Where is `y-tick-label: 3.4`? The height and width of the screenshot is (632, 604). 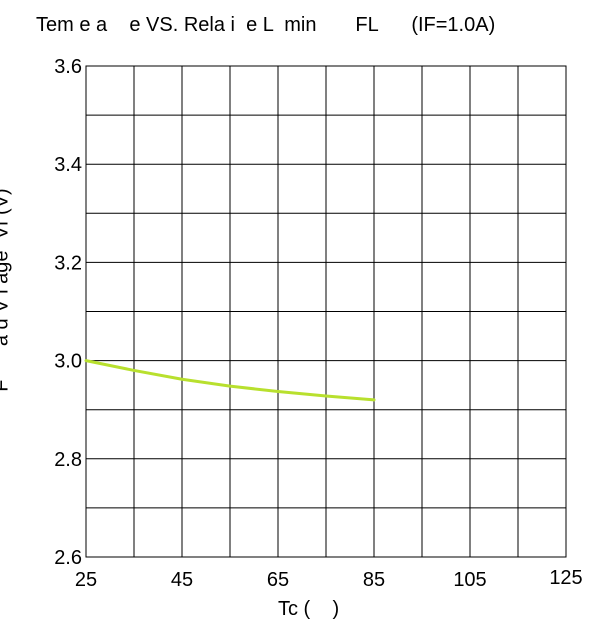
y-tick-label: 3.4 is located at coordinates (68, 165).